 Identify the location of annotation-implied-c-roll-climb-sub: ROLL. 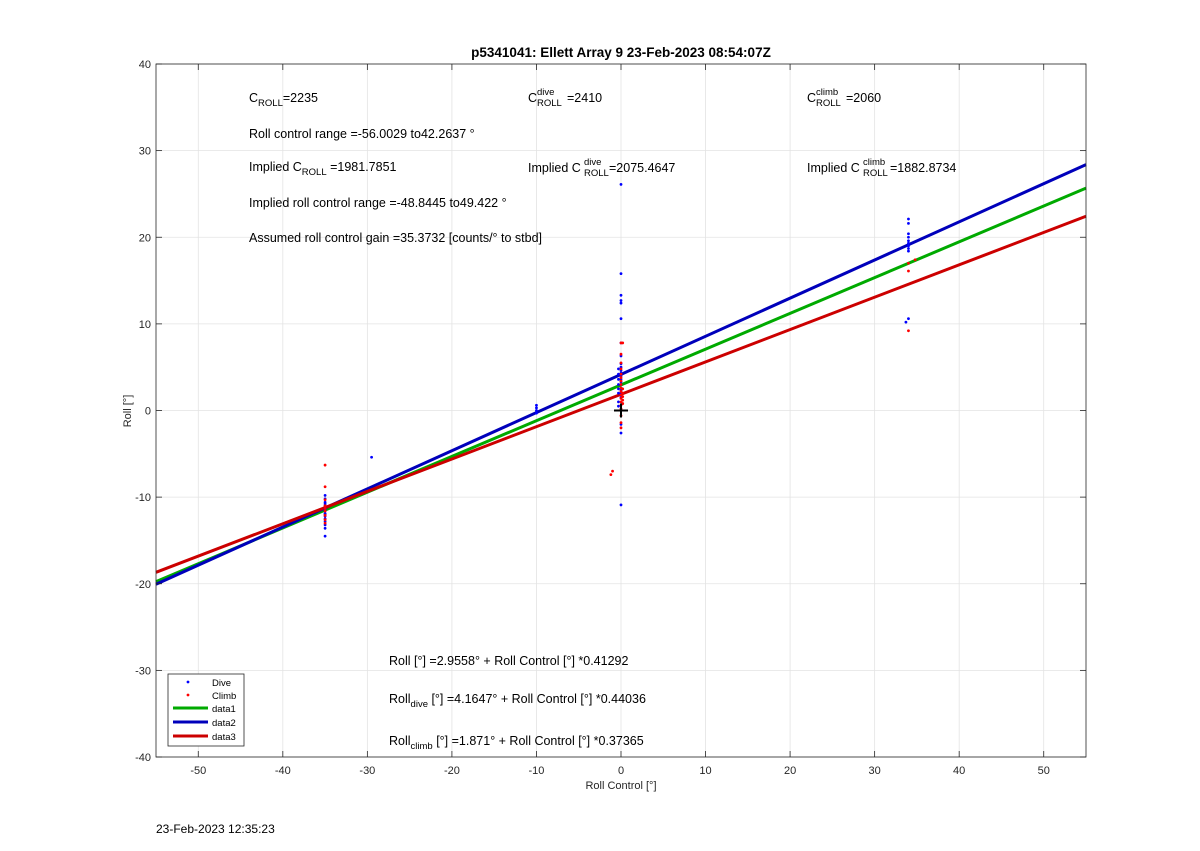
(875, 173).